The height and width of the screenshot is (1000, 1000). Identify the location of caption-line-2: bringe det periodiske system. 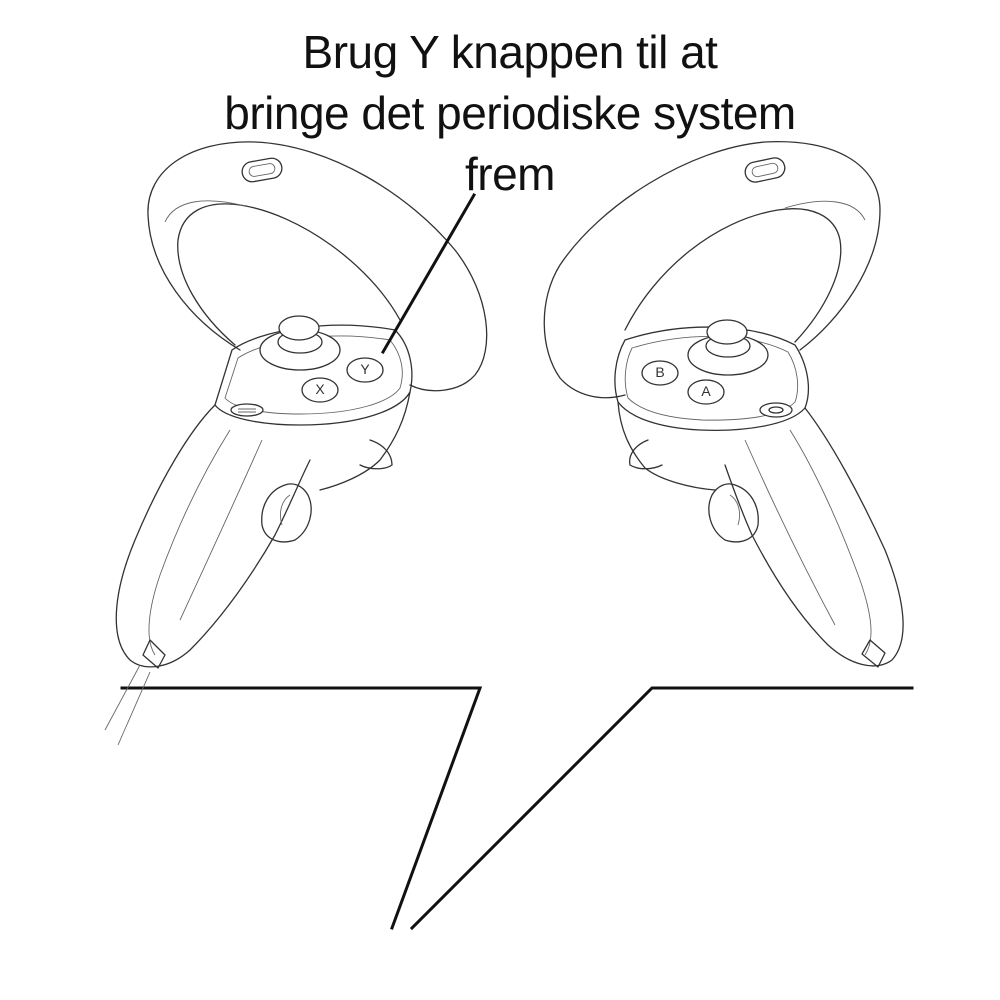
(510, 113).